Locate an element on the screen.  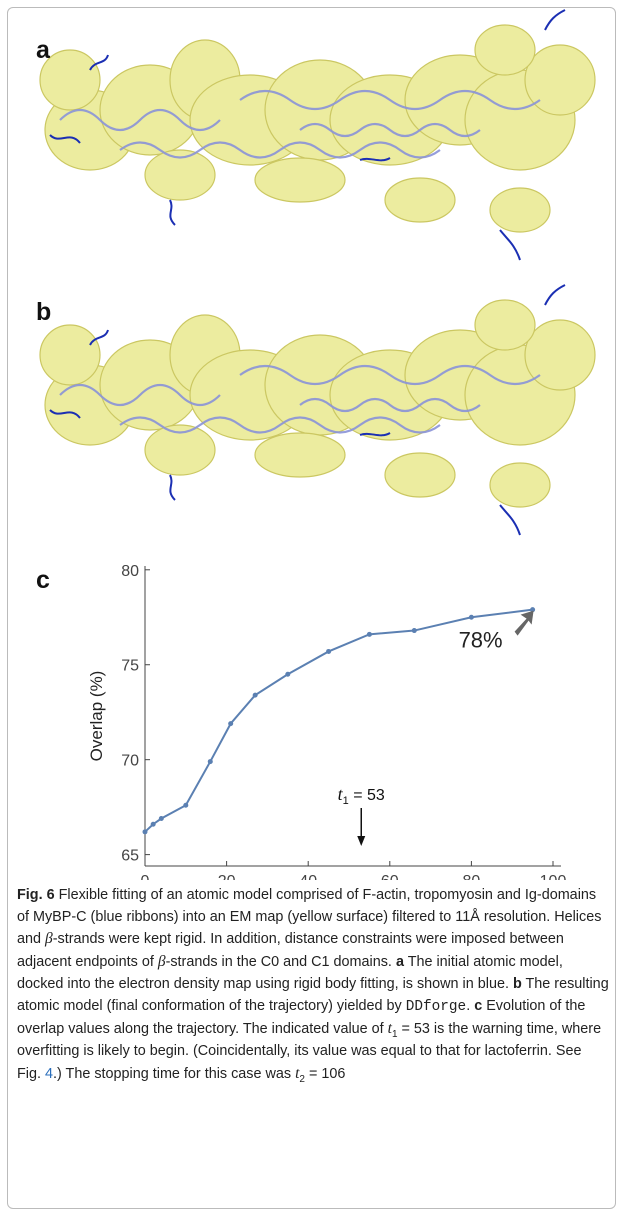
y-tick-label: 75 is located at coordinates (130, 666).